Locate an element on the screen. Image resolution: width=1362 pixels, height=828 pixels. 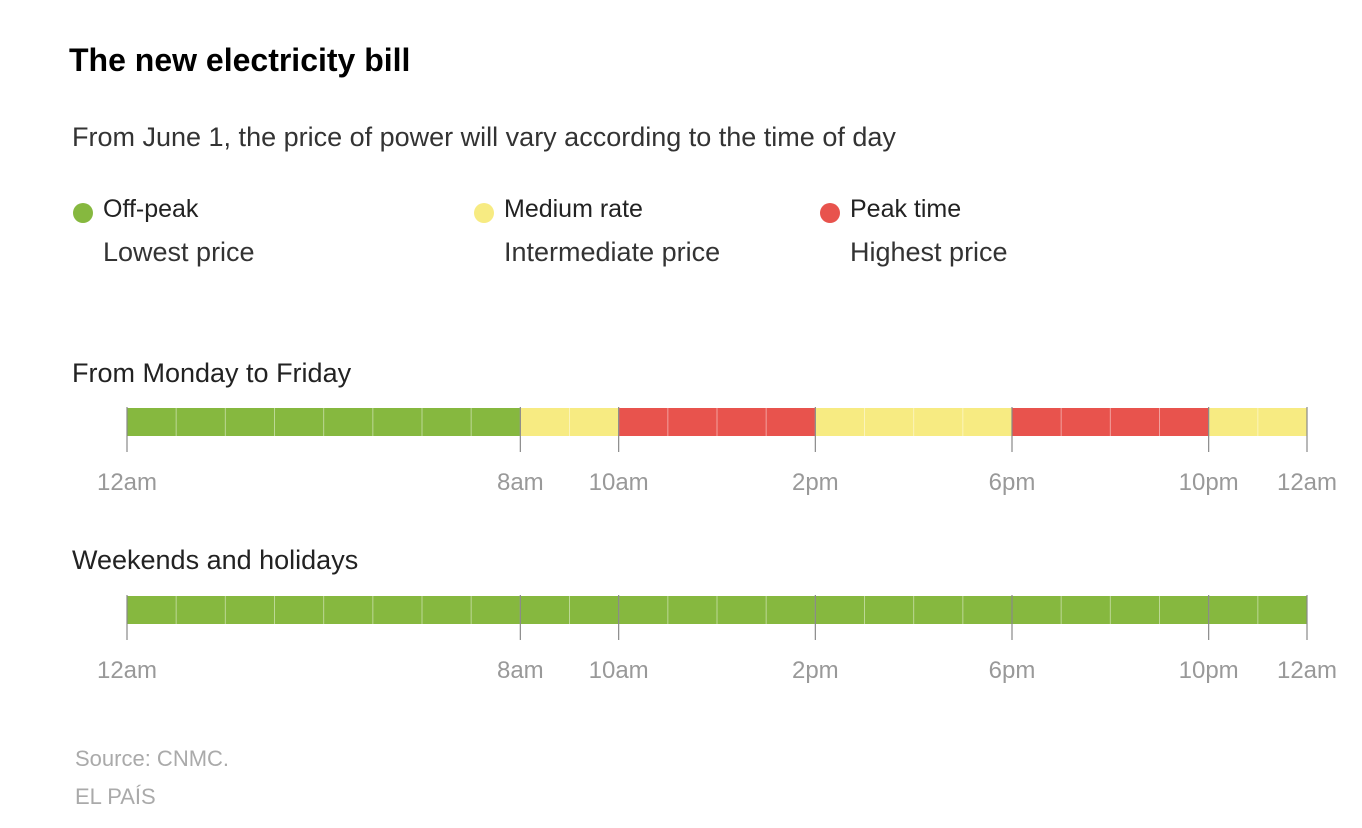
weekday-timeline: 12am 8am 10am 2pm 6pm 10pm 12am is located at coordinates (717, 451).